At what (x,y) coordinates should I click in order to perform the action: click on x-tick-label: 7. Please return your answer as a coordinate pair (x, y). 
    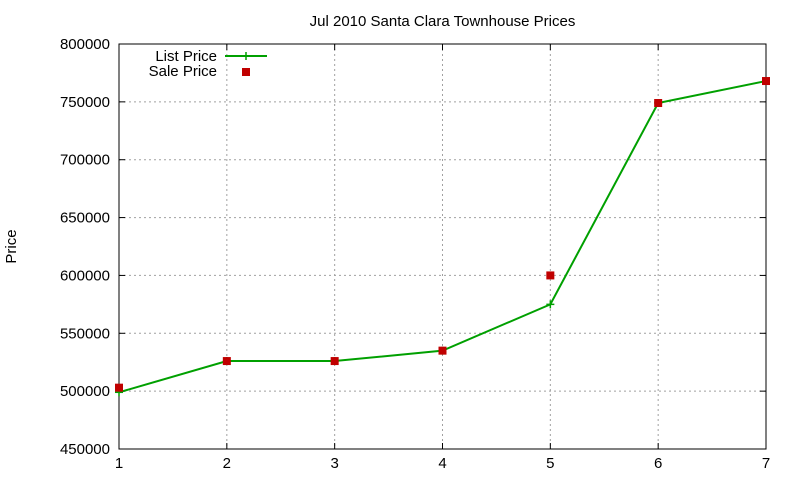
    Looking at the image, I should click on (766, 463).